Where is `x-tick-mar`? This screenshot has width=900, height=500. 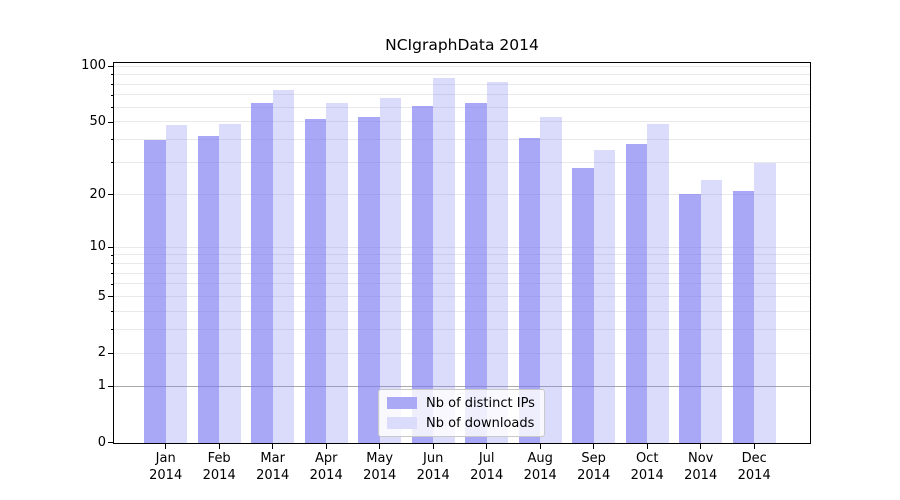
x-tick-mar is located at coordinates (273, 446).